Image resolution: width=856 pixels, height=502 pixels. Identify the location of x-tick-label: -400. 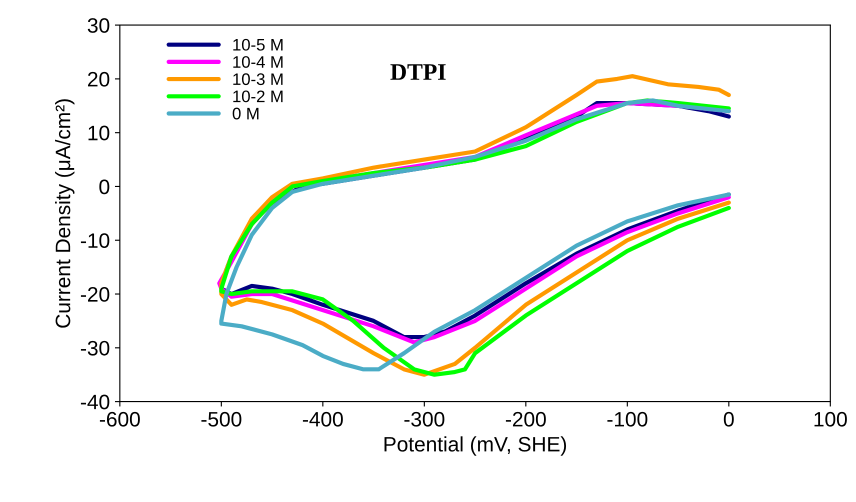
(322, 419).